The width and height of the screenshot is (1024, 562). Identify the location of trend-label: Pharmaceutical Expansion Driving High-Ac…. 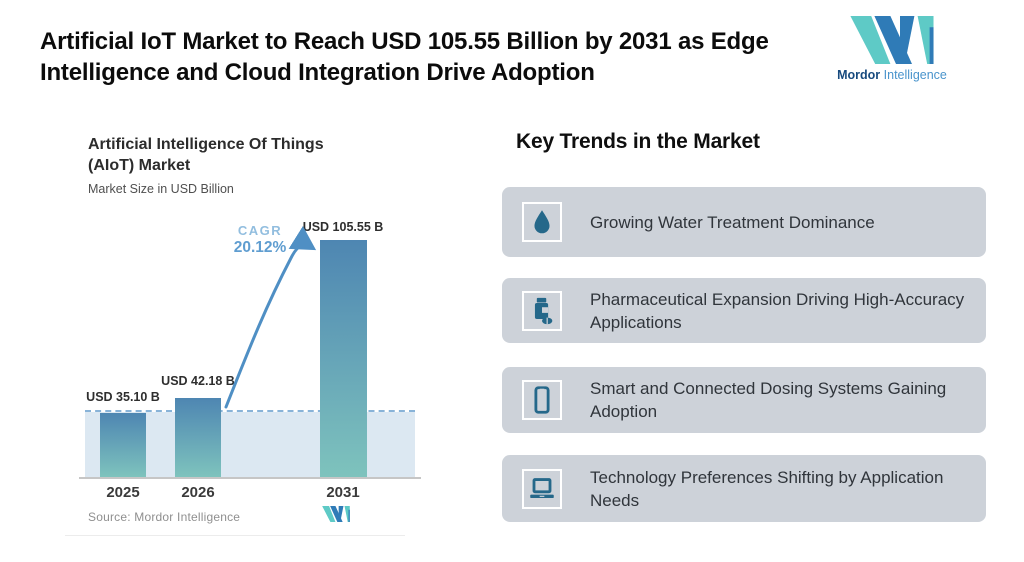
(777, 310).